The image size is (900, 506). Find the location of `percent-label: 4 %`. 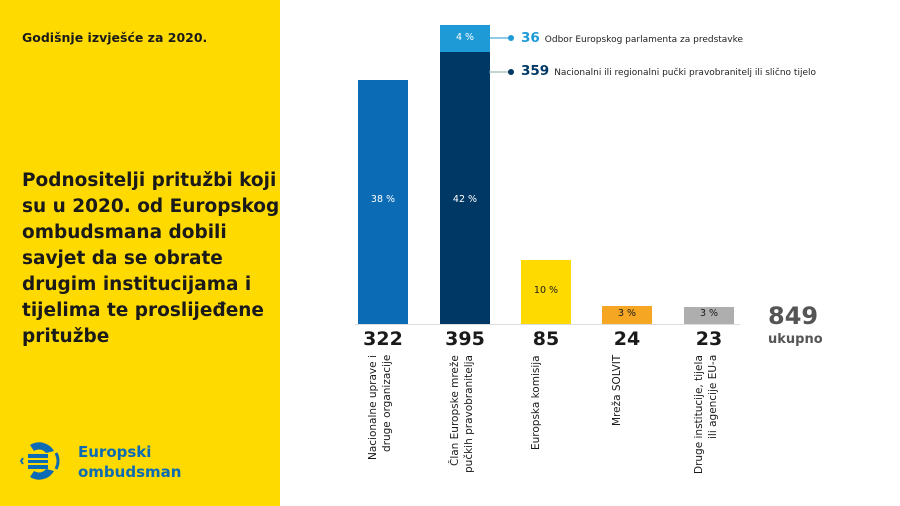

percent-label: 4 % is located at coordinates (465, 37).